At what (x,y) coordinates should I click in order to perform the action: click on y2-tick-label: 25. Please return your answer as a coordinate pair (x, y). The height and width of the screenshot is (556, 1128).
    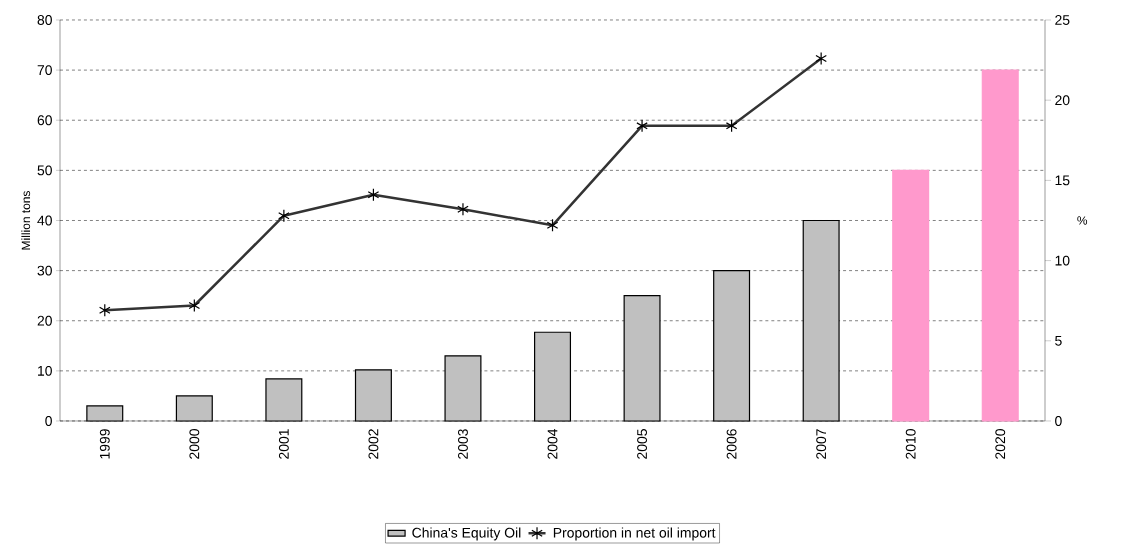
    Looking at the image, I should click on (1062, 20).